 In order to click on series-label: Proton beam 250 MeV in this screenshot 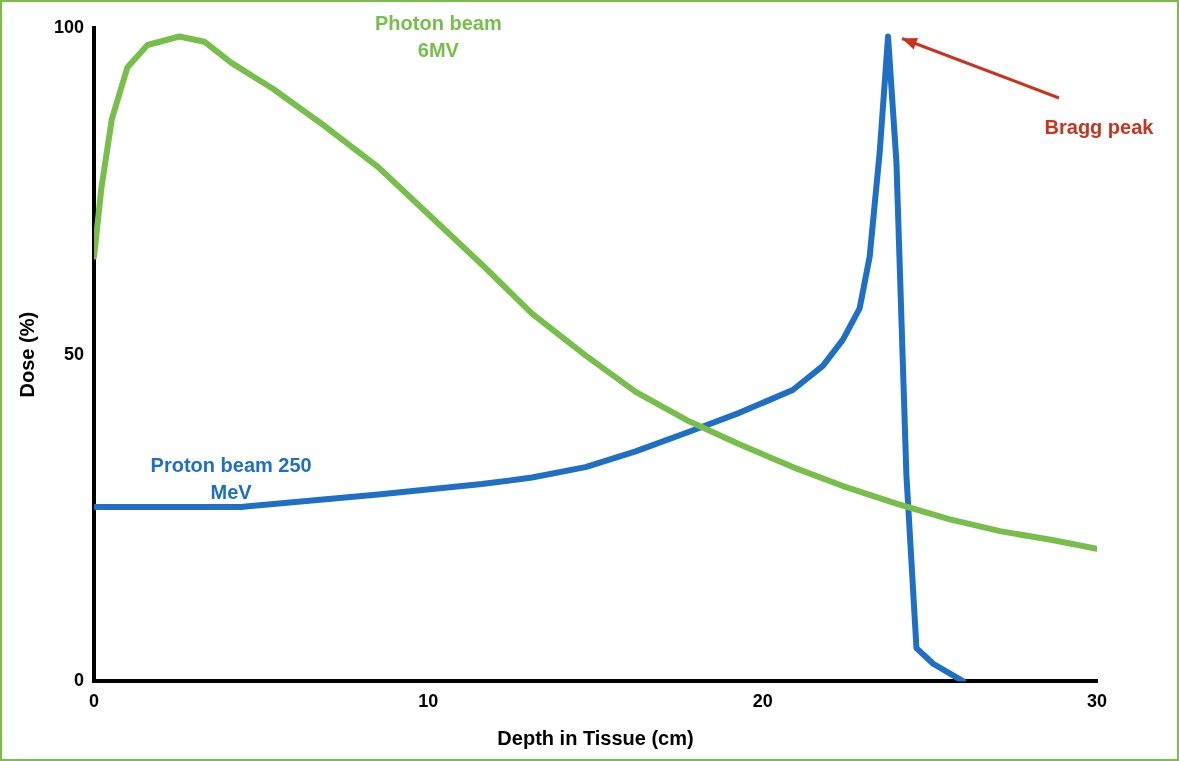, I will do `click(231, 479)`.